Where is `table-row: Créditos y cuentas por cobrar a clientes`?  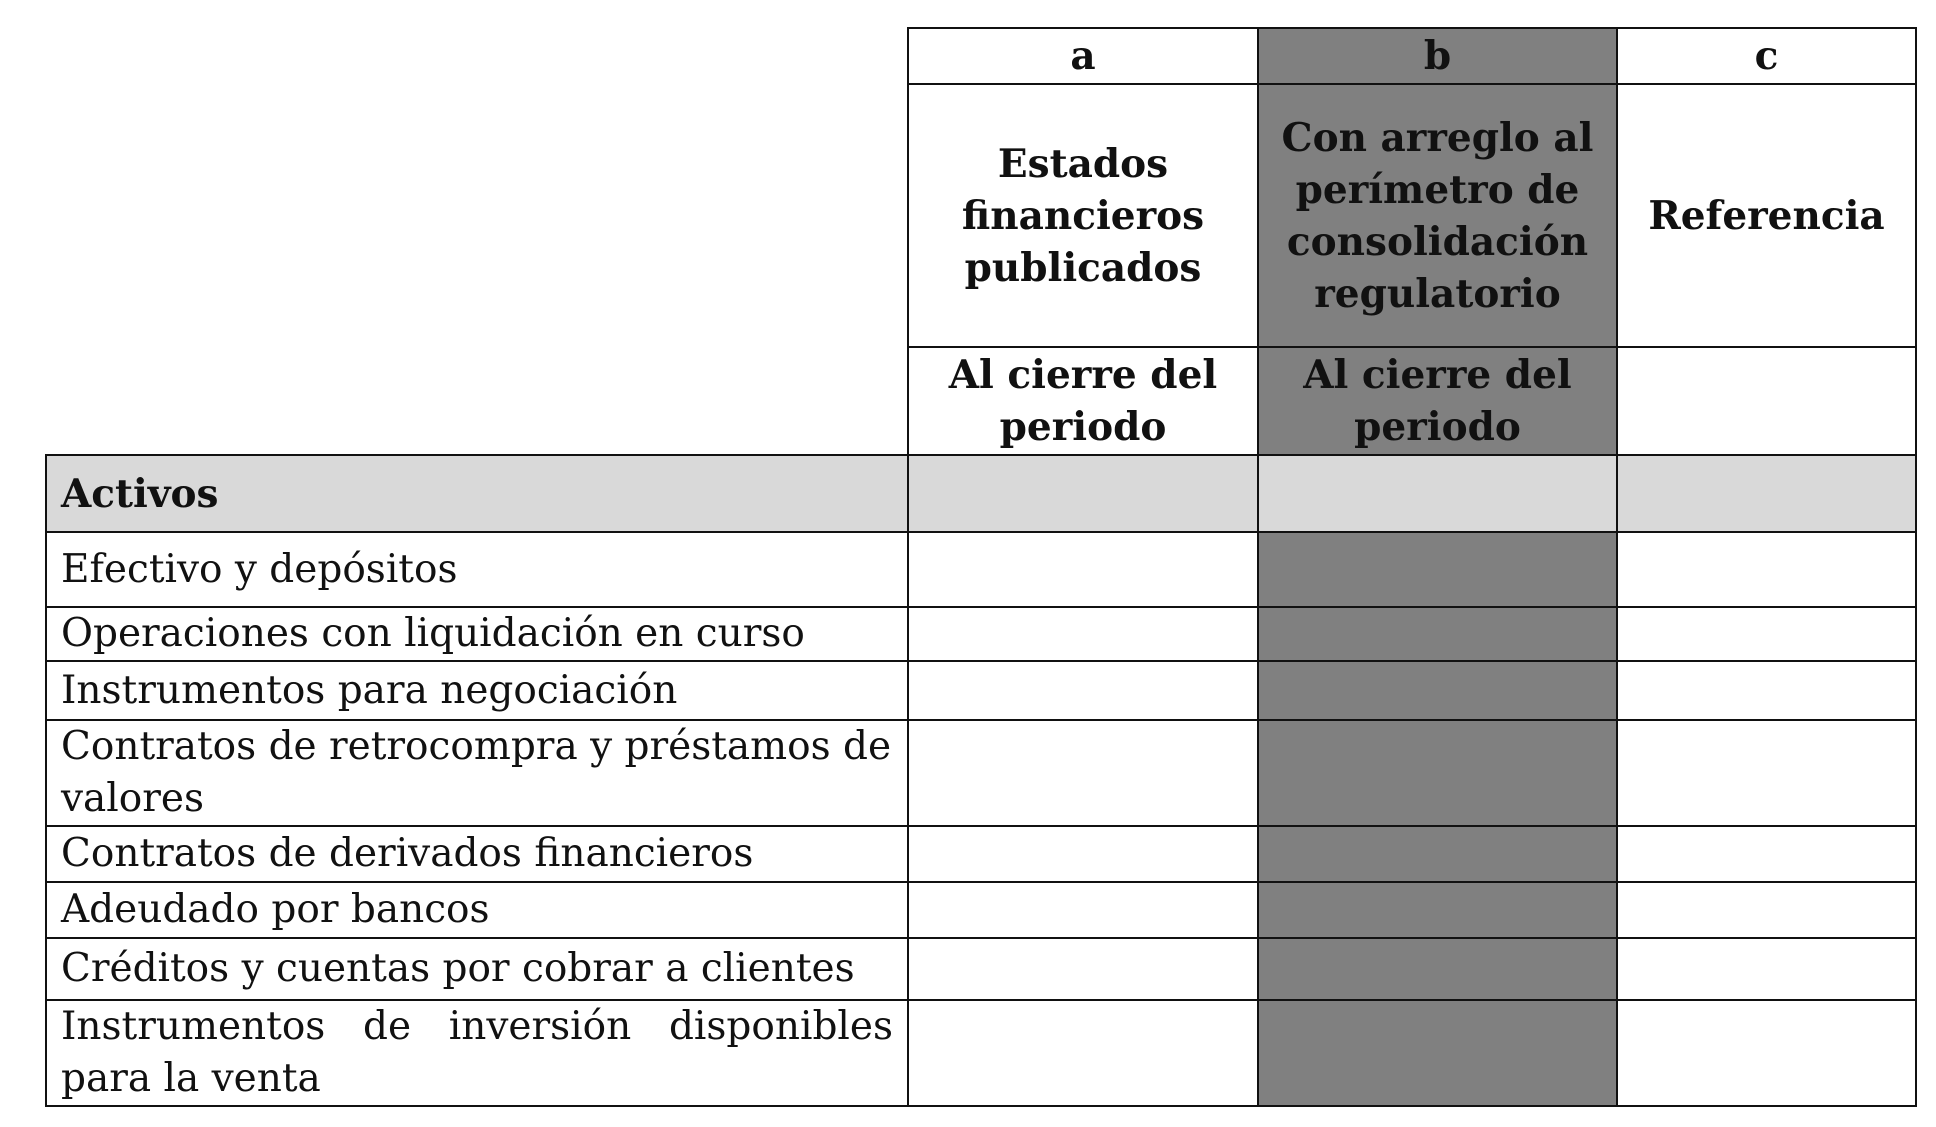 table-row: Créditos y cuentas por cobrar a clientes is located at coordinates (981, 969).